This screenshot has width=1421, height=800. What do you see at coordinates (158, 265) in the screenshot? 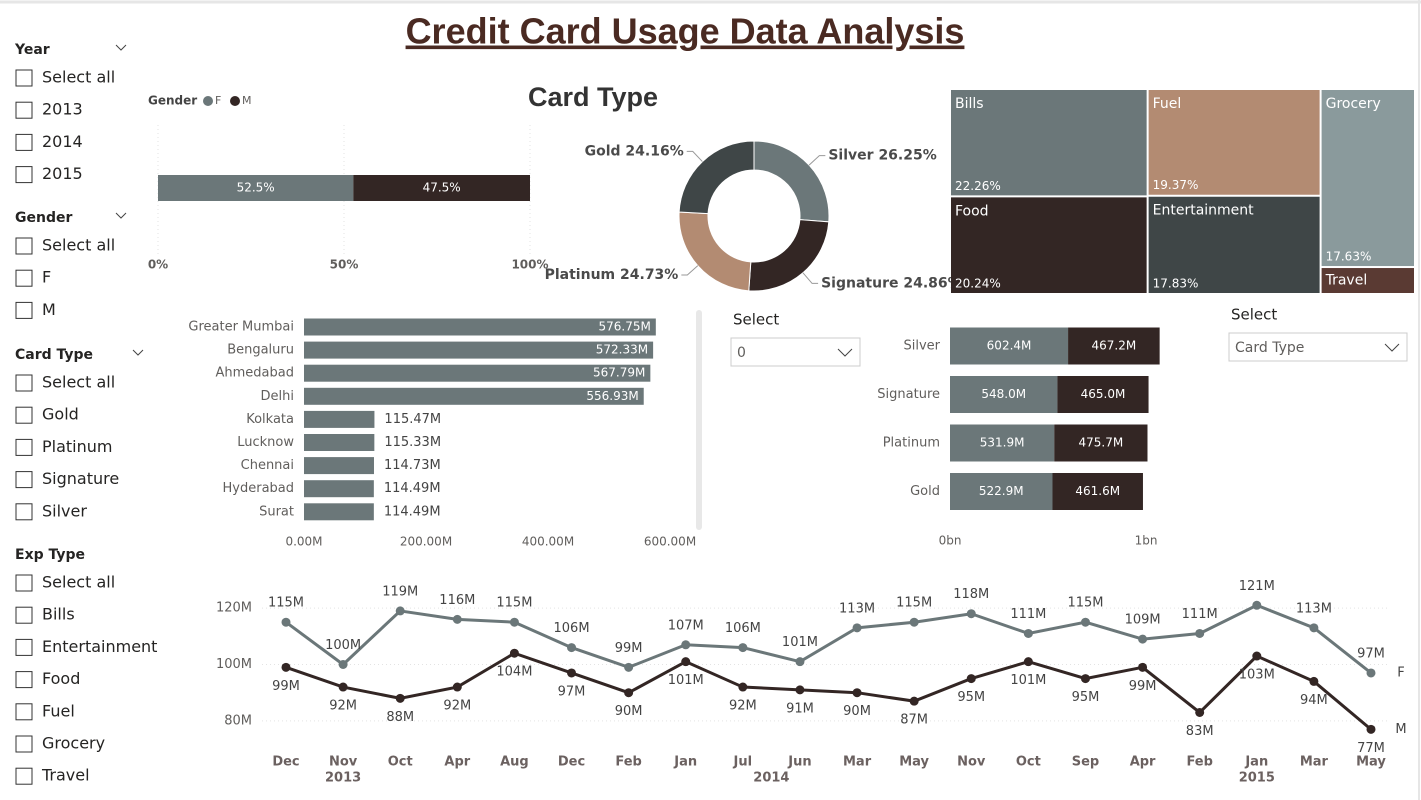
I see `x-tick-label: 0%` at bounding box center [158, 265].